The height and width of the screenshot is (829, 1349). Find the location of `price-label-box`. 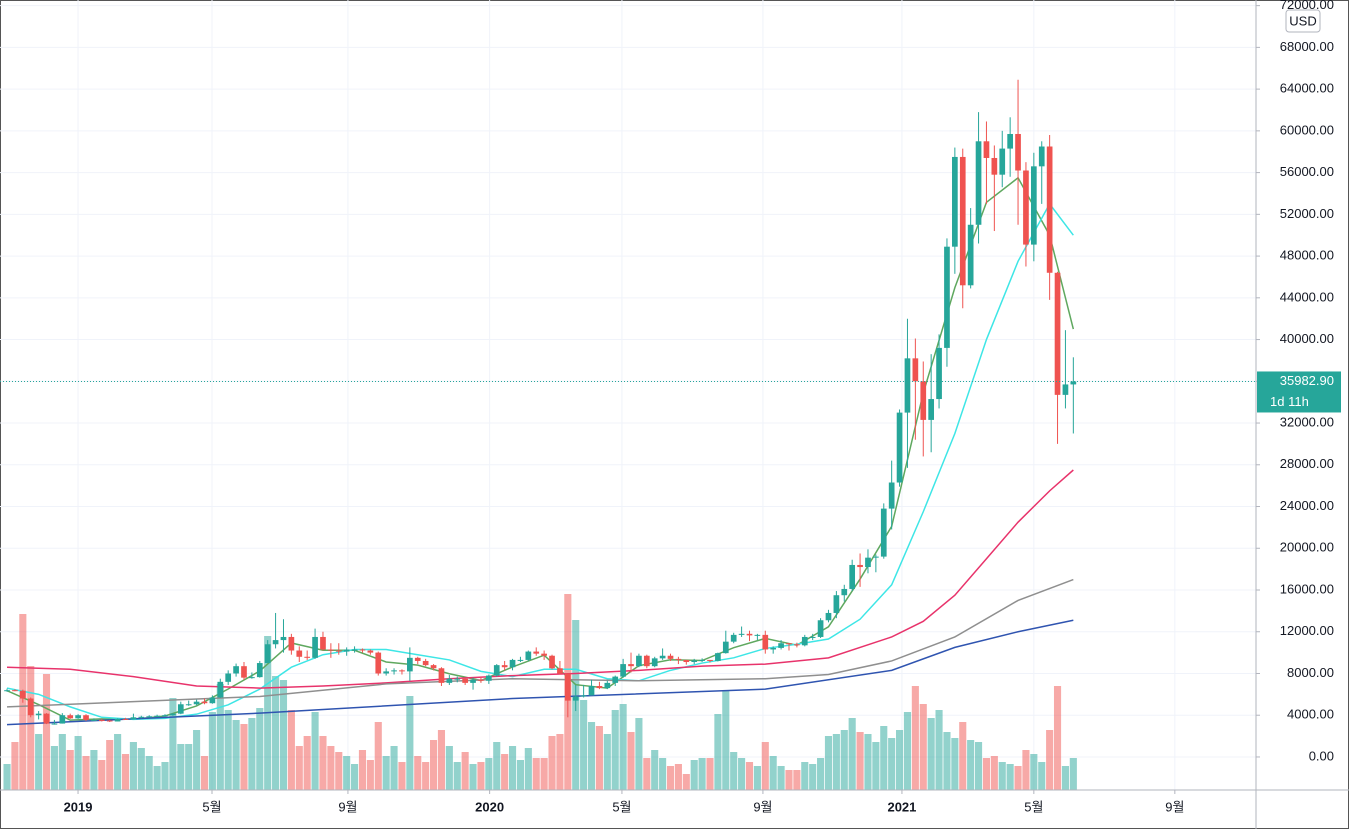

price-label-box is located at coordinates (1299, 392).